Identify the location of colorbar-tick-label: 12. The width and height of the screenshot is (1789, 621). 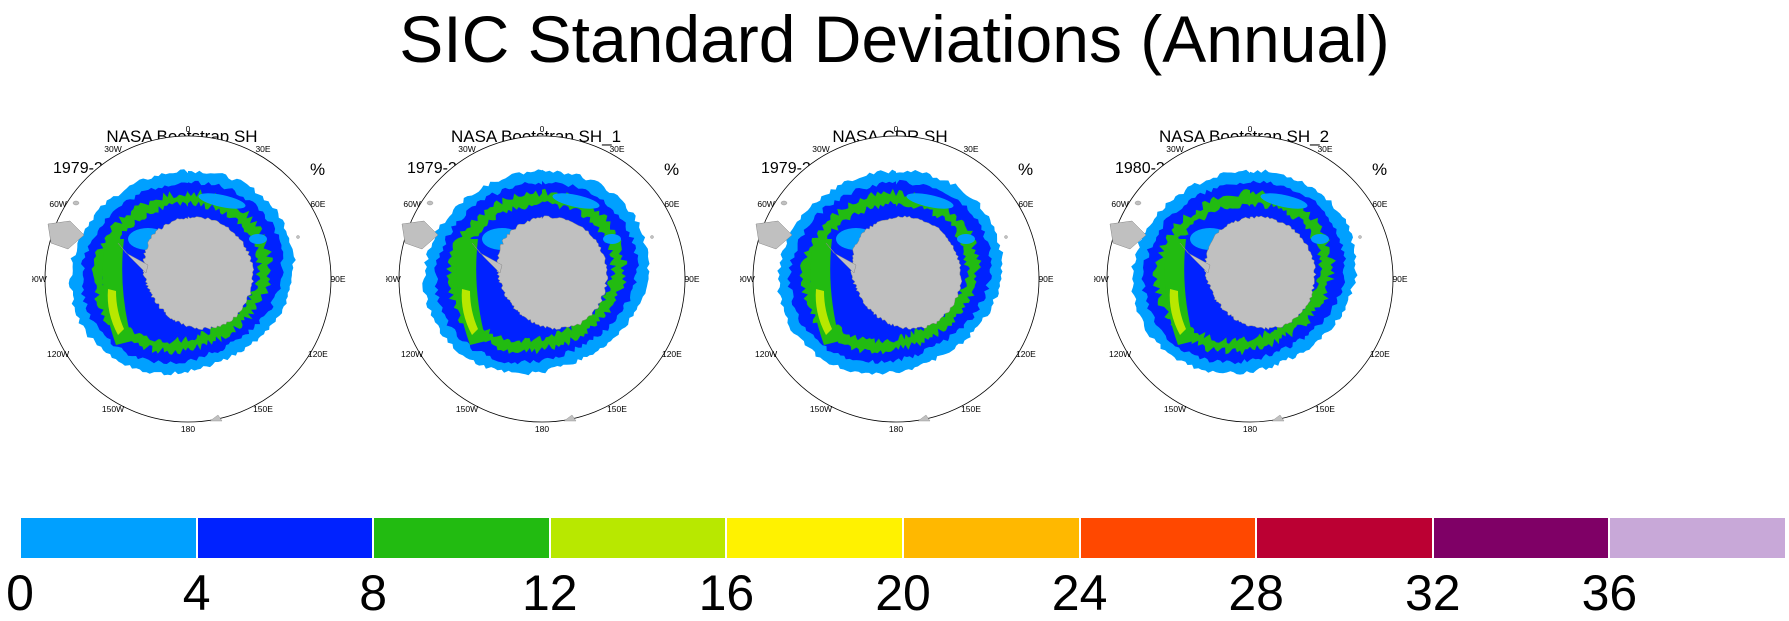
(549, 593).